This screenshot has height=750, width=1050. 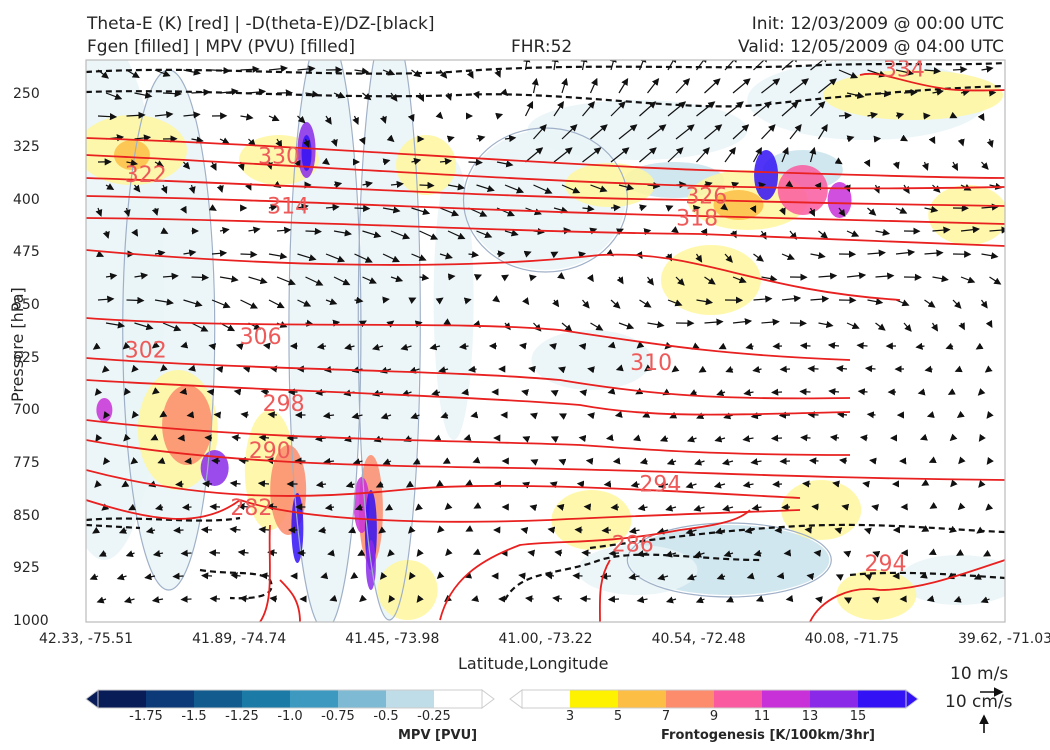 I want to click on colorbar-tick-label: -1.25, so click(x=242, y=716).